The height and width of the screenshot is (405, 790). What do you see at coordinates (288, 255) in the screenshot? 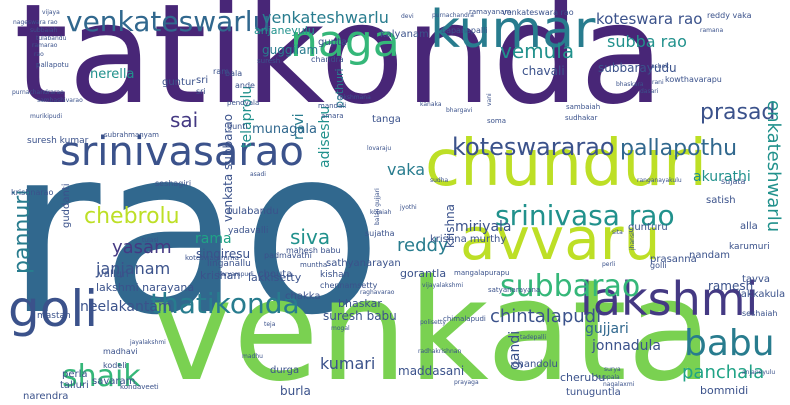
I see `word: padmavathi` at bounding box center [288, 255].